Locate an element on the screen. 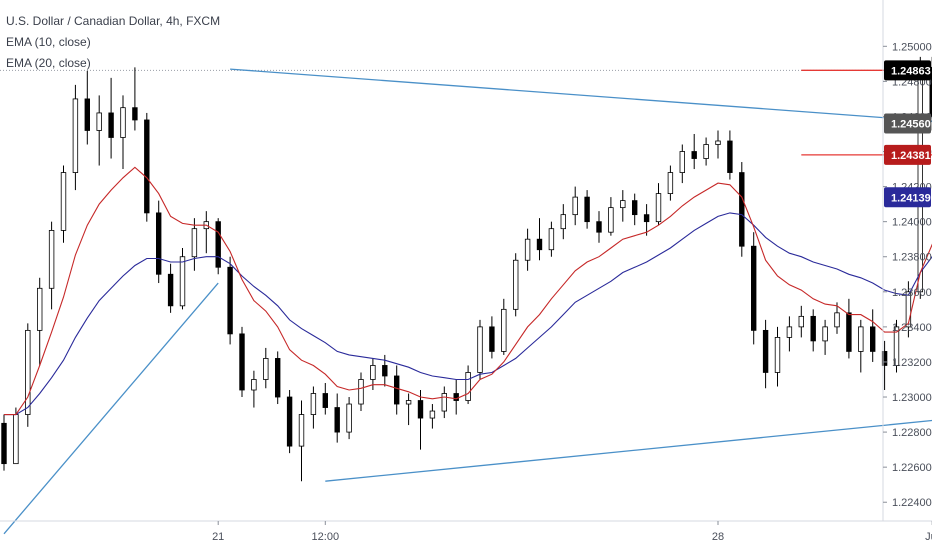 Image resolution: width=932 pixels, height=550 pixels. price-tag-label: 1.24863 is located at coordinates (911, 71).